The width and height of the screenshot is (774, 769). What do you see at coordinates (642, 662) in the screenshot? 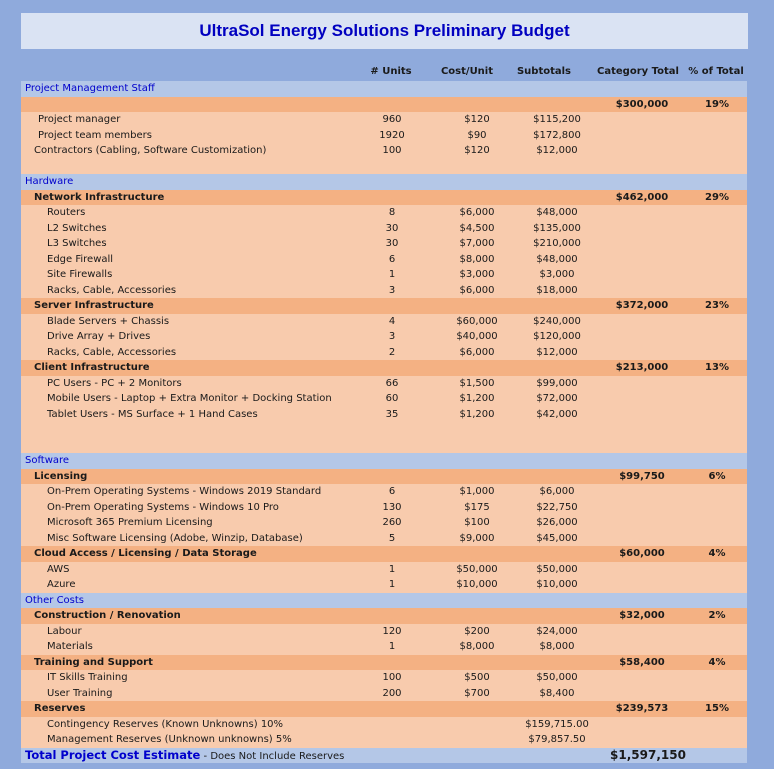
I see `category-total: $58,400` at bounding box center [642, 662].